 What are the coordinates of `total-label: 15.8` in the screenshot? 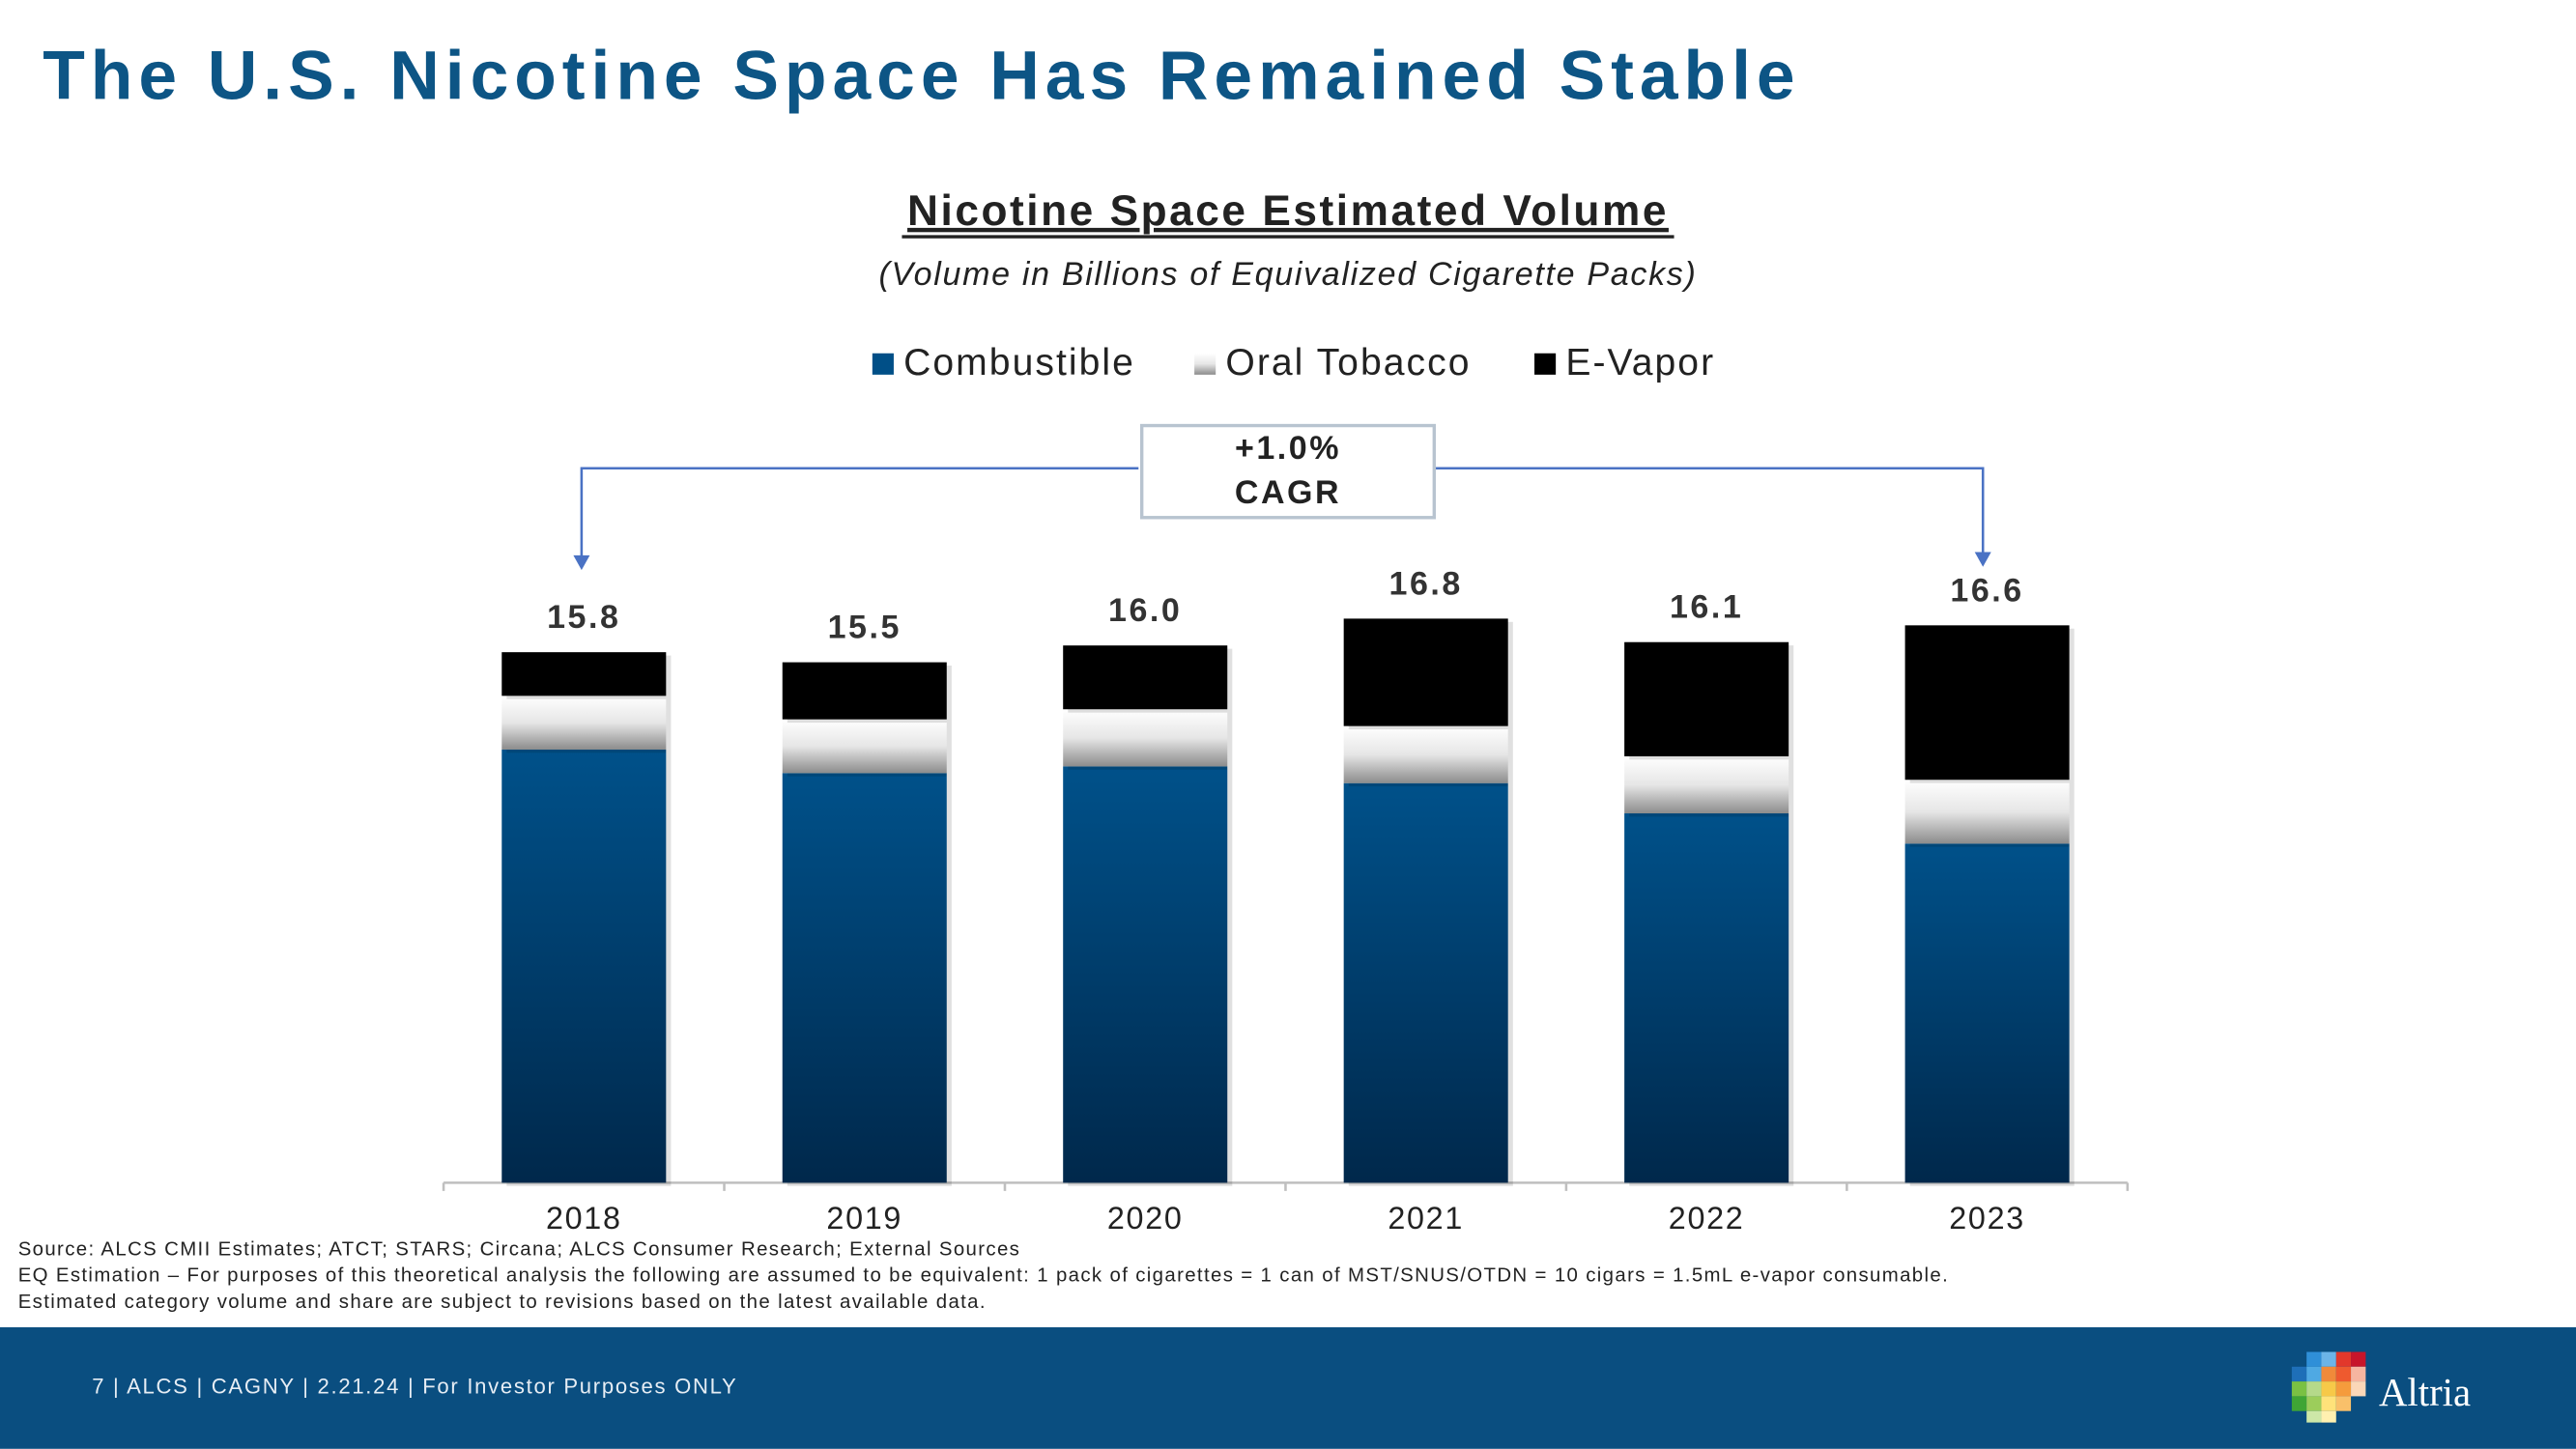 It's located at (584, 617).